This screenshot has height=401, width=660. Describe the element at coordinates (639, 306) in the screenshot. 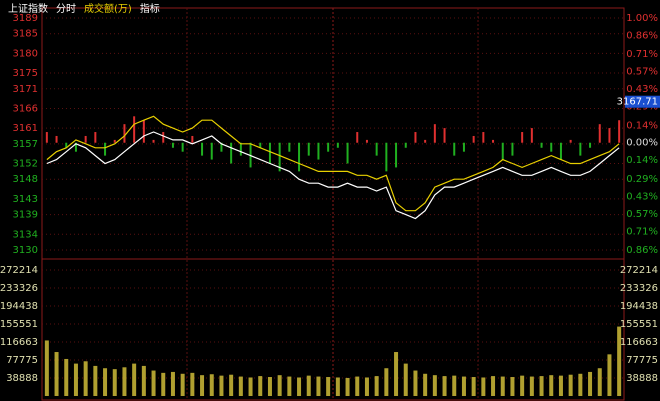

I see `y-tick-label-right: 194438` at that location.